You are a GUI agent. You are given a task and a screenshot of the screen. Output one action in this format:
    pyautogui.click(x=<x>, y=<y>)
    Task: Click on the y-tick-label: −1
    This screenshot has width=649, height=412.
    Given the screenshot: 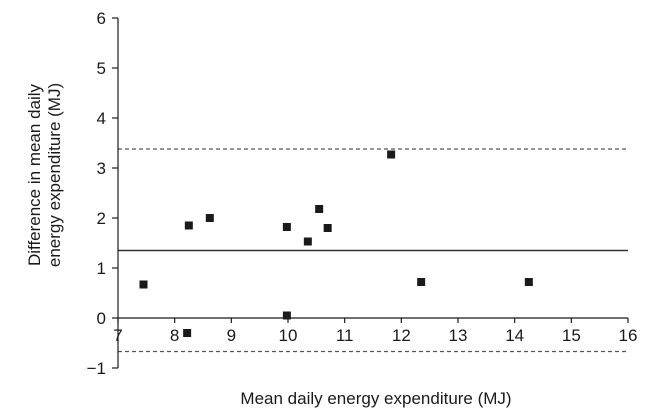 What is the action you would take?
    pyautogui.click(x=96, y=368)
    